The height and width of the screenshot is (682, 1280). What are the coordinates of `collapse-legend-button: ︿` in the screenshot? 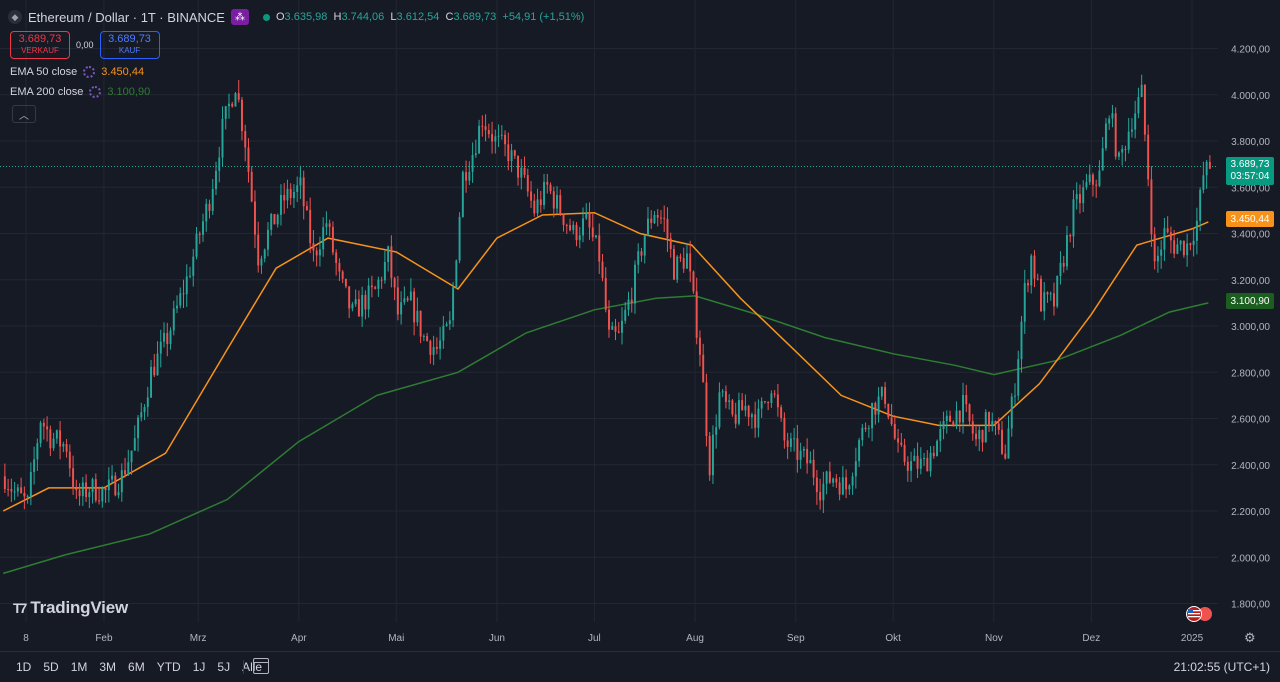 It's located at (24, 114).